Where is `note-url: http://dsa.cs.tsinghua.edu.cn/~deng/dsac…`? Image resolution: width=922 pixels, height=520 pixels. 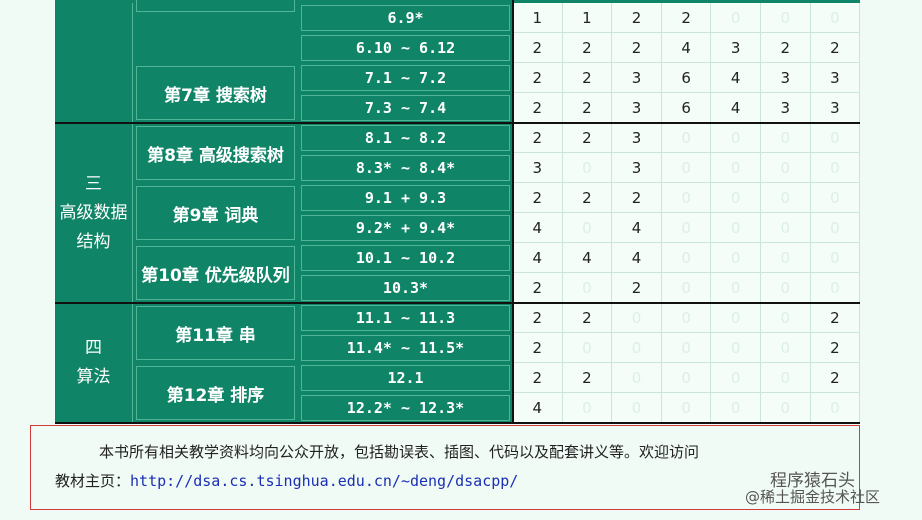 note-url: http://dsa.cs.tsinghua.edu.cn/~deng/dsac… is located at coordinates (324, 481).